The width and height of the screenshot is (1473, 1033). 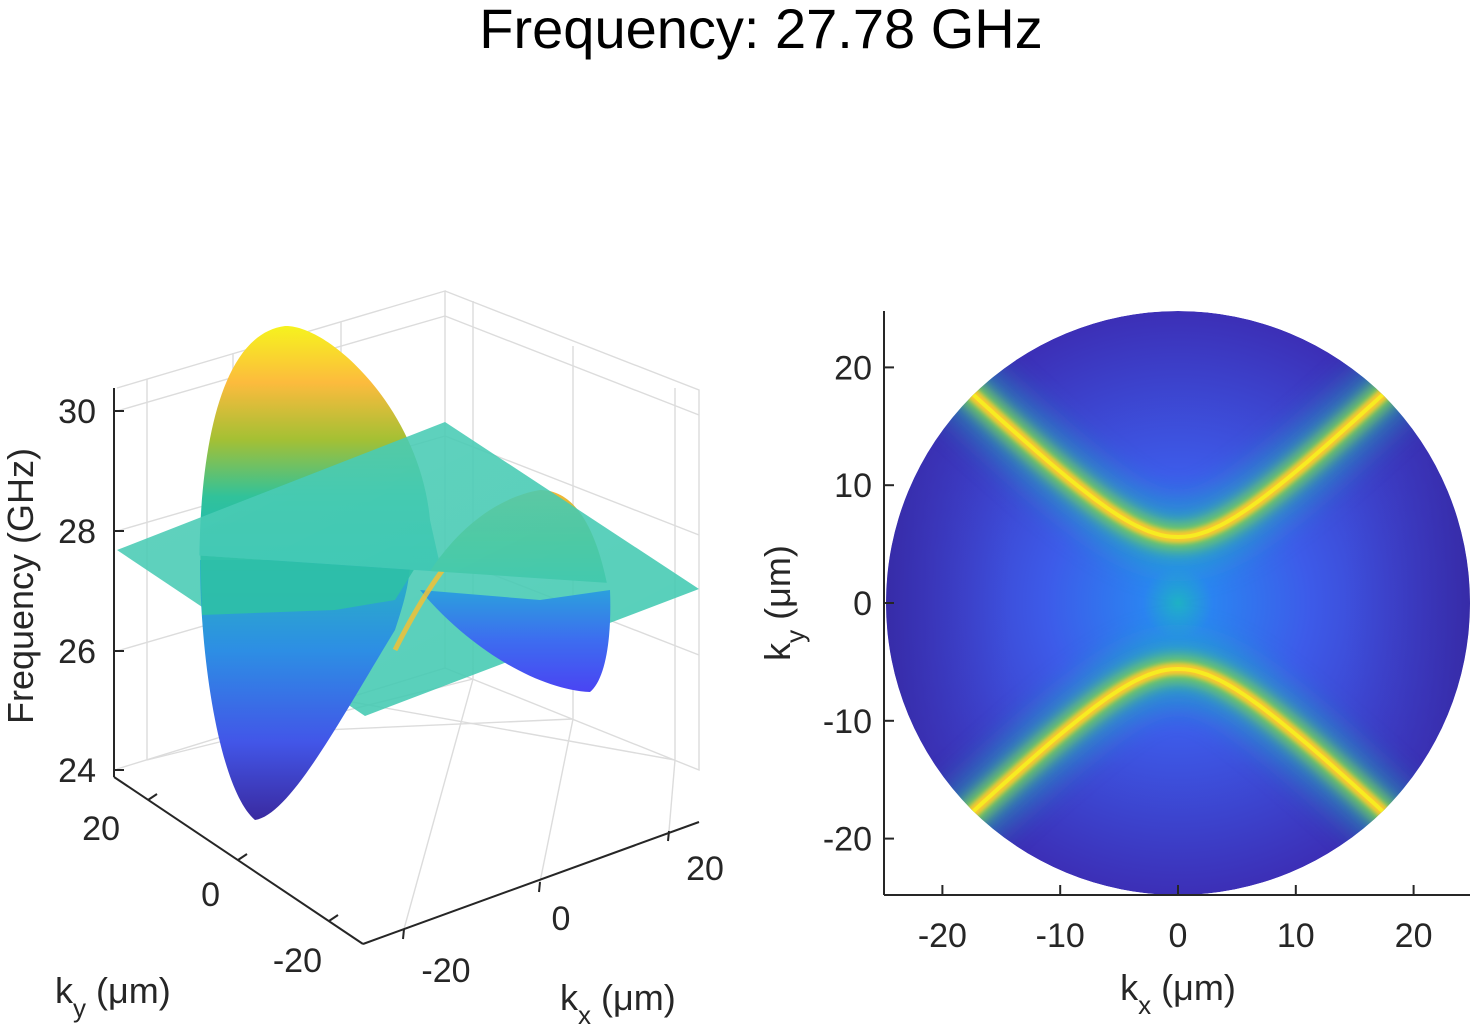 I want to click on heatmap-x-tick-label: -10, so click(x=1060, y=936).